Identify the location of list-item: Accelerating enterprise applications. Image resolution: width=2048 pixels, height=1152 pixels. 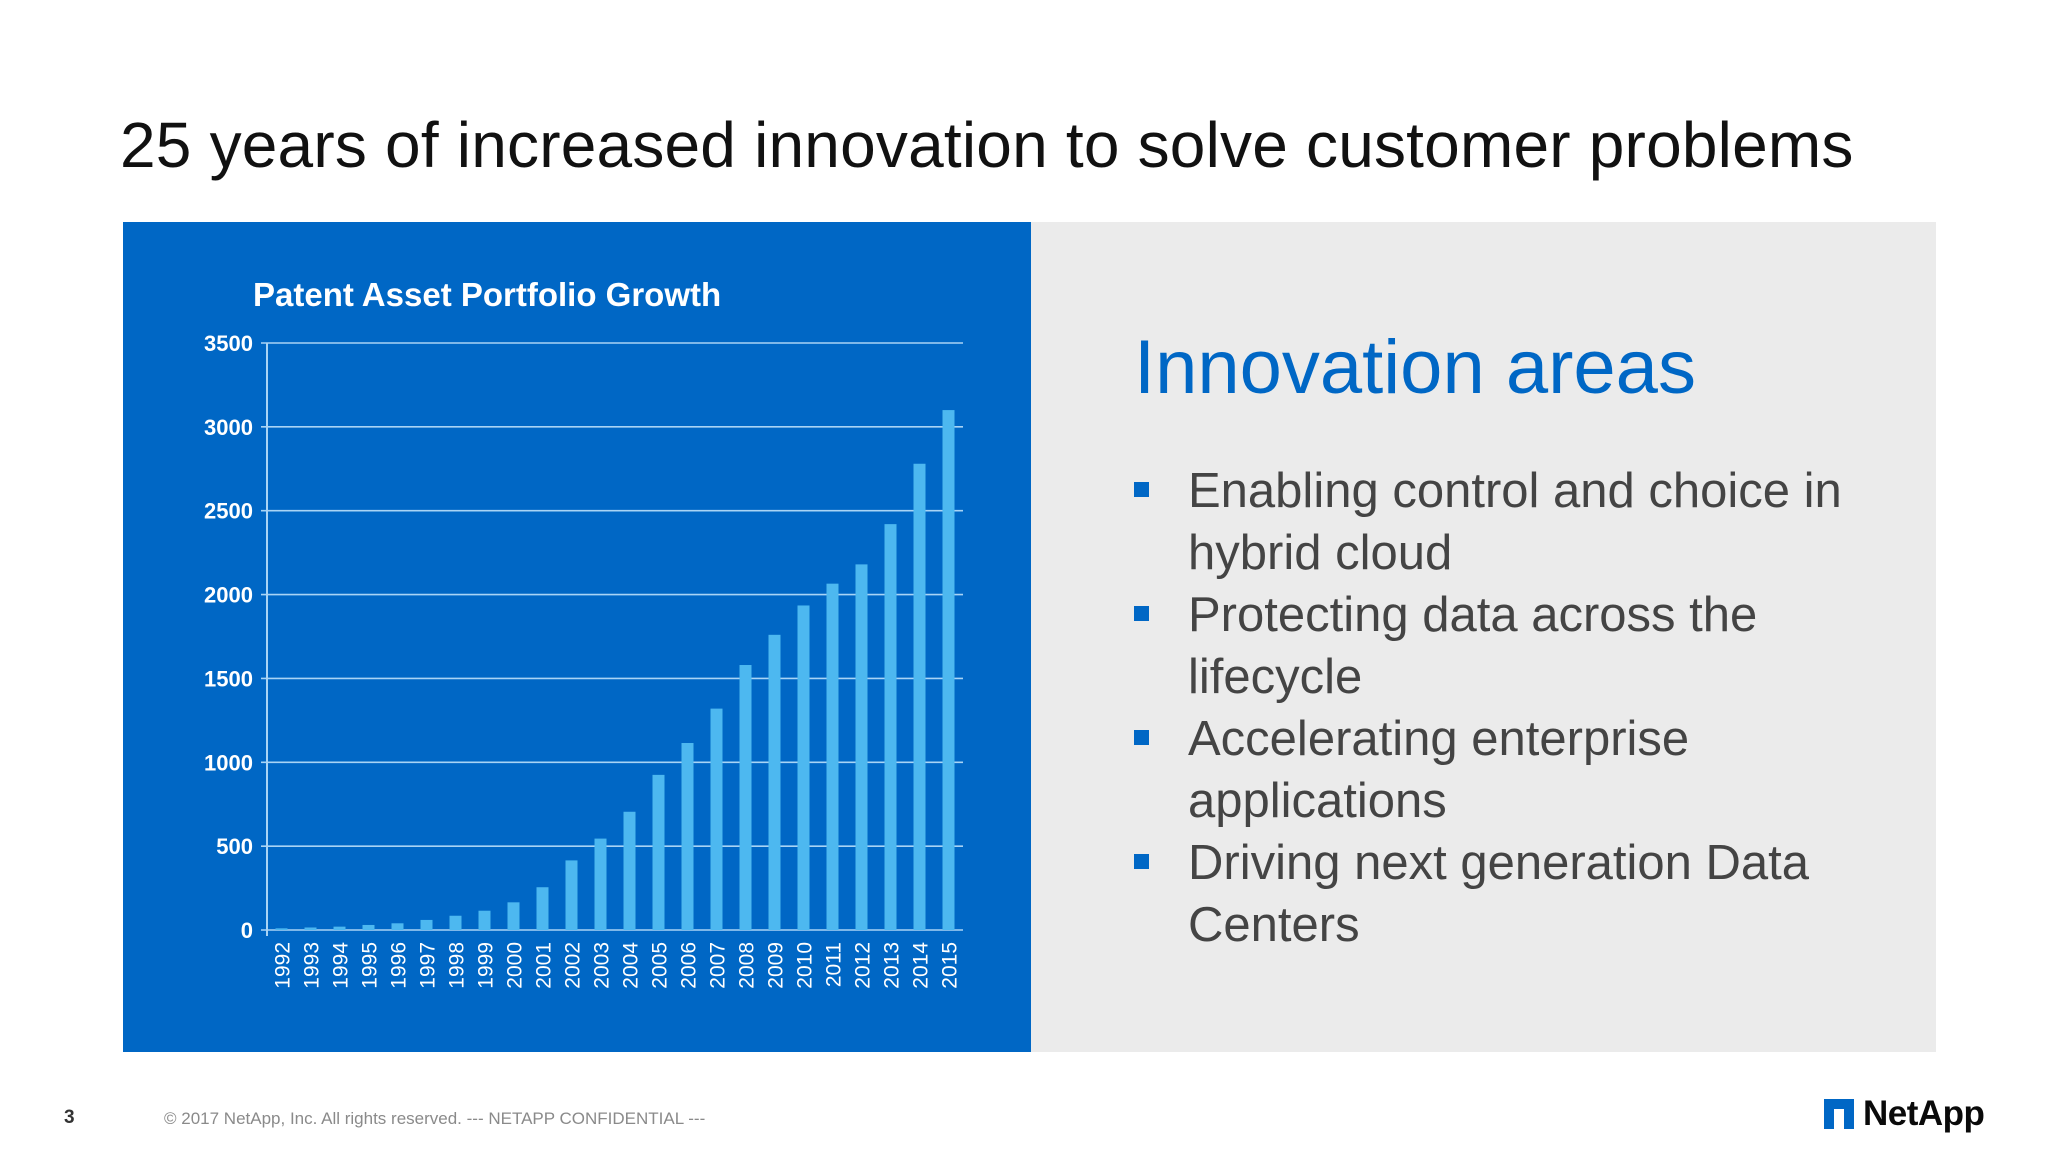
(1511, 770).